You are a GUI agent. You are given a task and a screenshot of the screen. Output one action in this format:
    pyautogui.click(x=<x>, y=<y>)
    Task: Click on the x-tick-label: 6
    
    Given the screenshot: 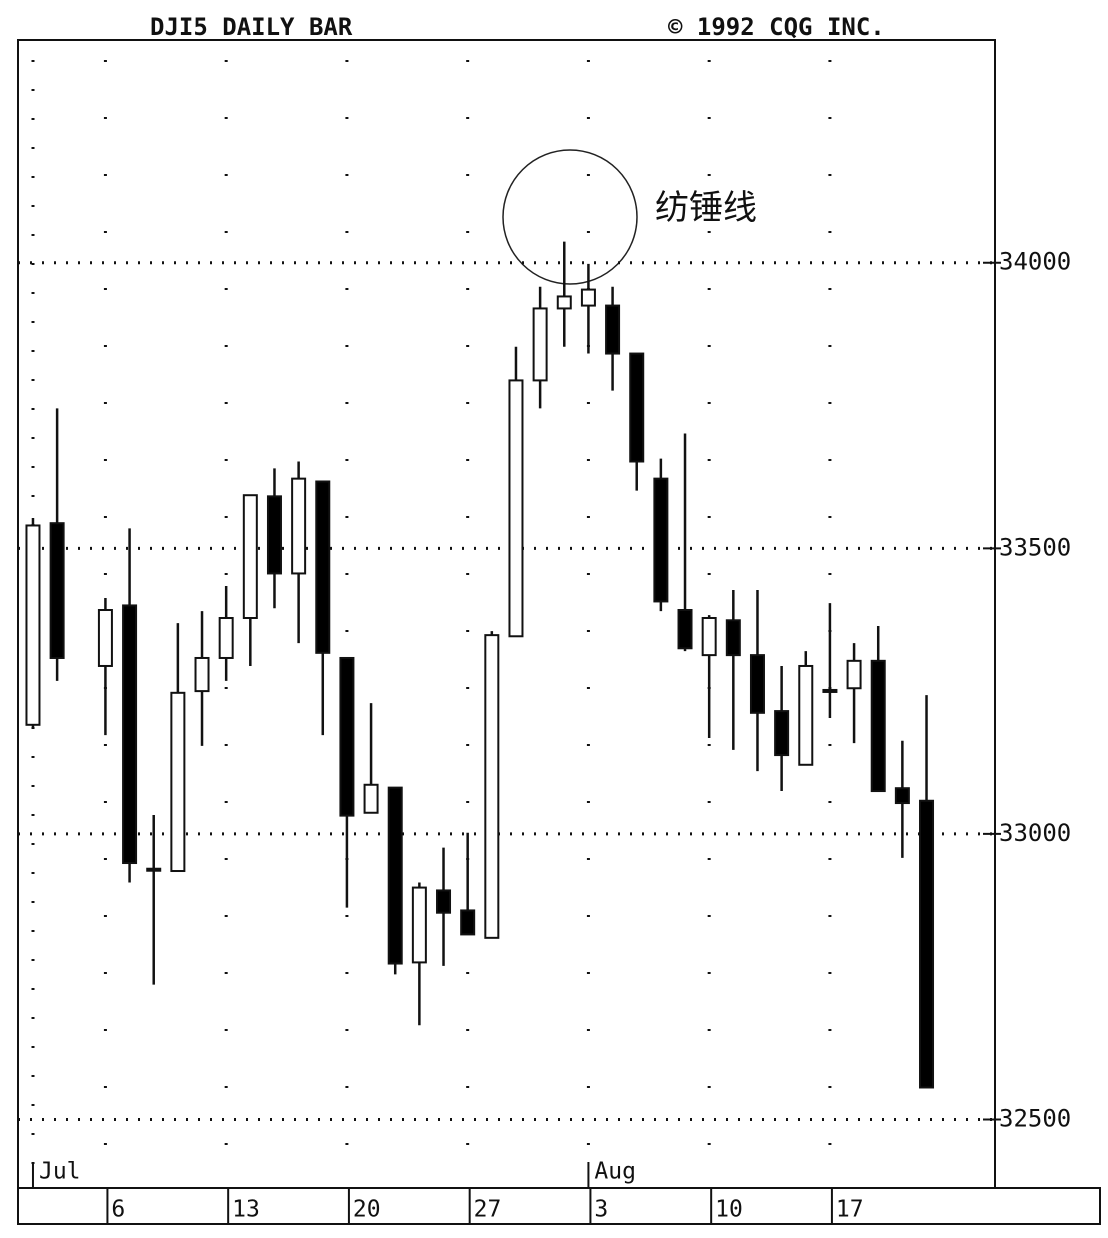 What is the action you would take?
    pyautogui.click(x=118, y=1210)
    